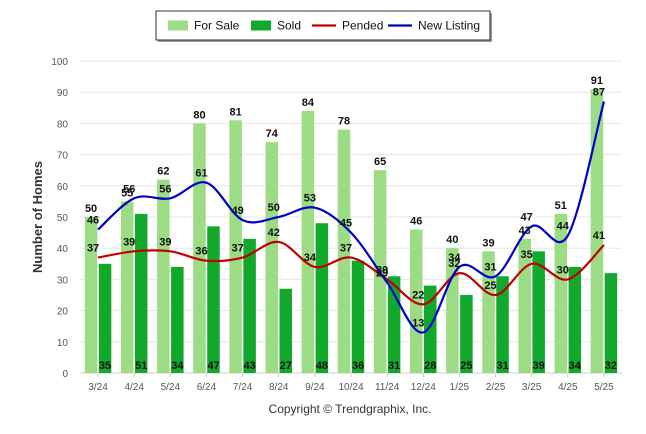  Describe the element at coordinates (322, 366) in the screenshot. I see `data-label-sold: 48` at that location.